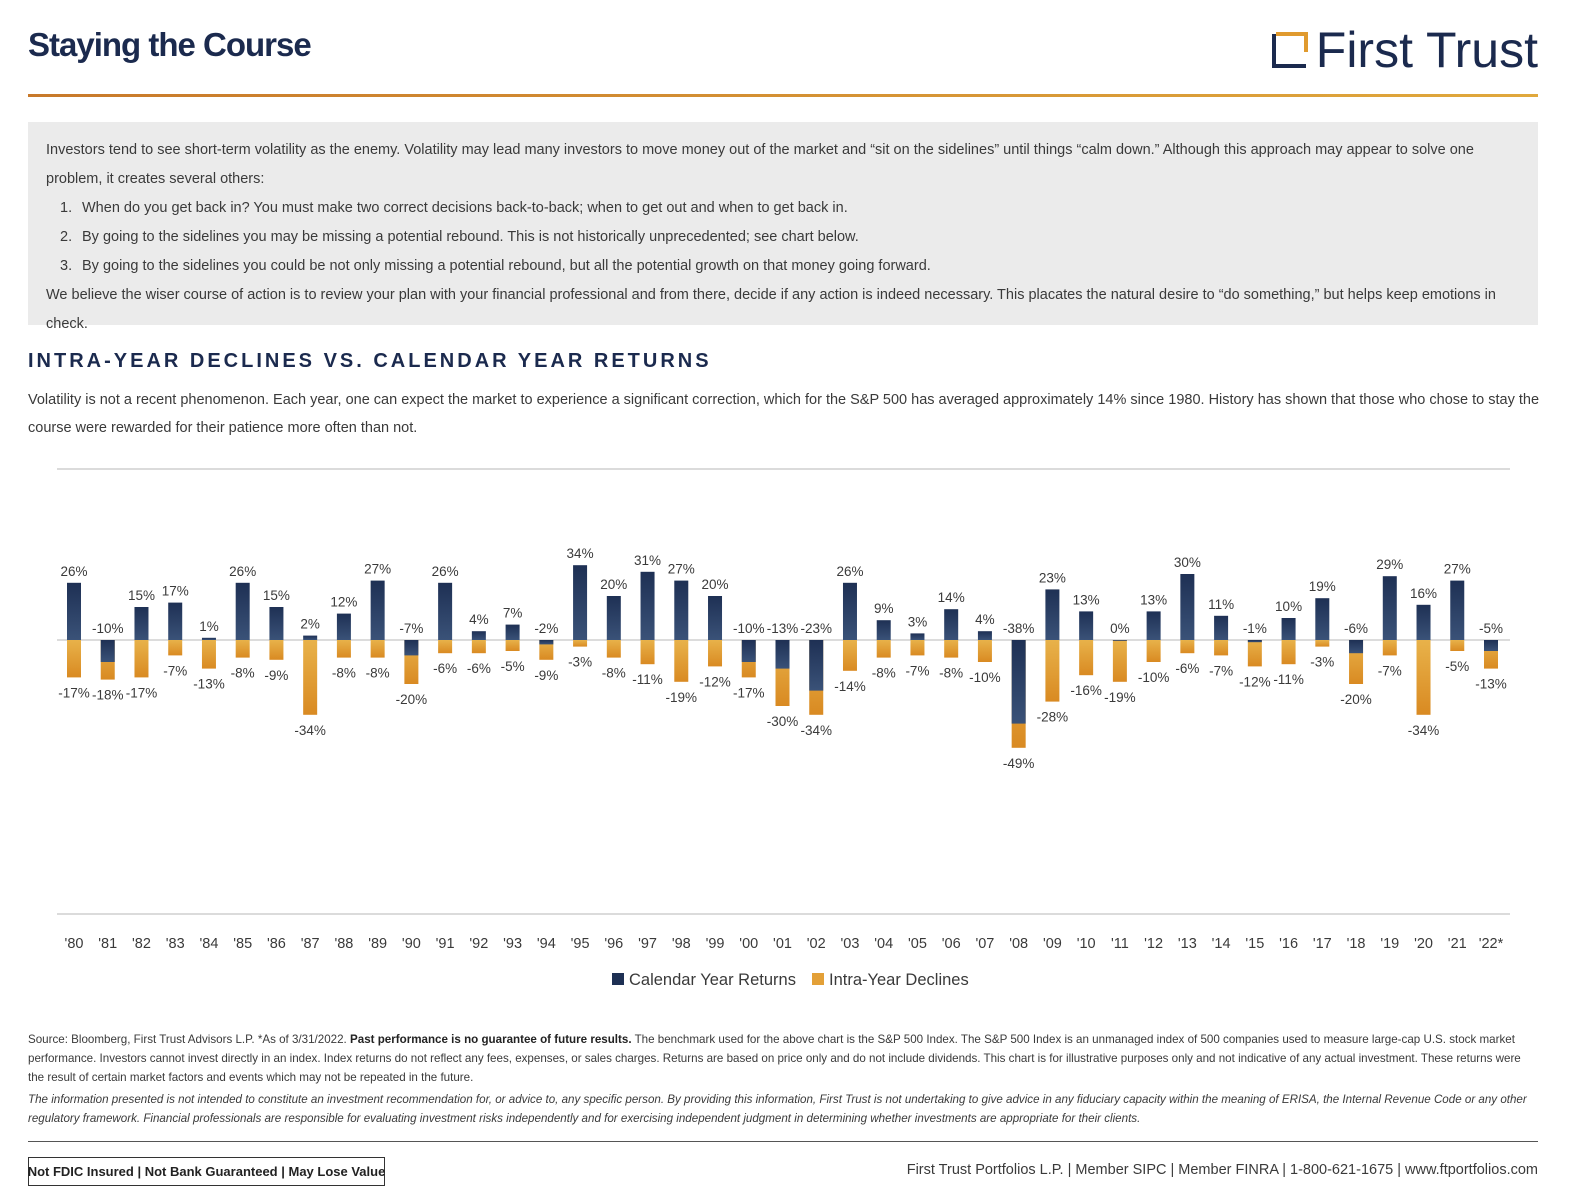  Describe the element at coordinates (1086, 944) in the screenshot. I see `year-tick-label: '10` at that location.